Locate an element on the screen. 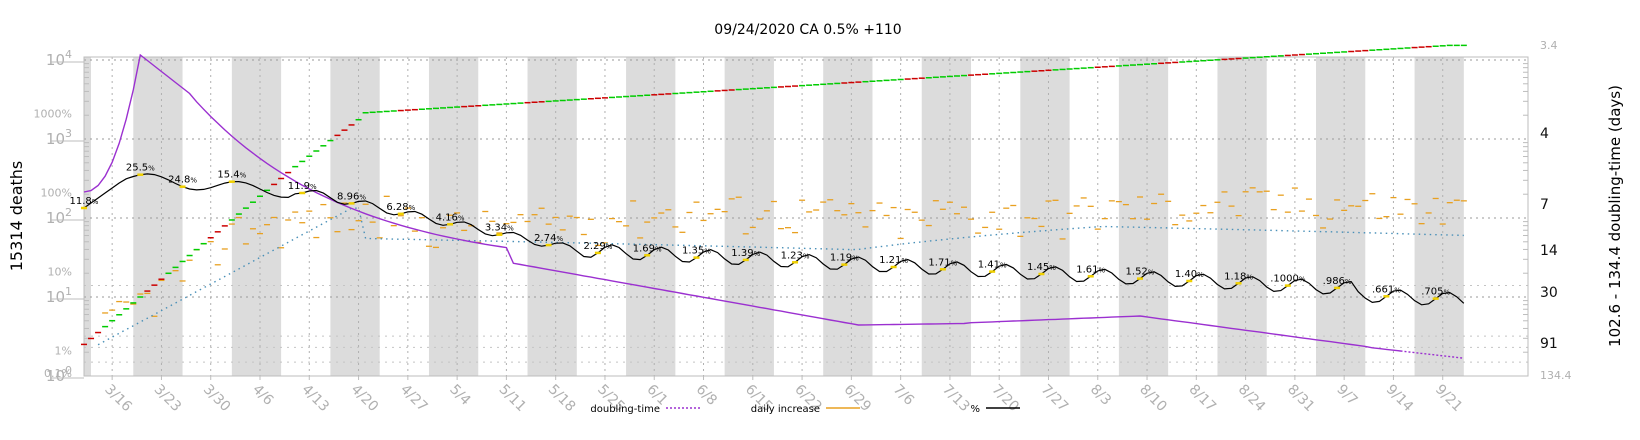  percent-label: 11.8% is located at coordinates (84, 201).